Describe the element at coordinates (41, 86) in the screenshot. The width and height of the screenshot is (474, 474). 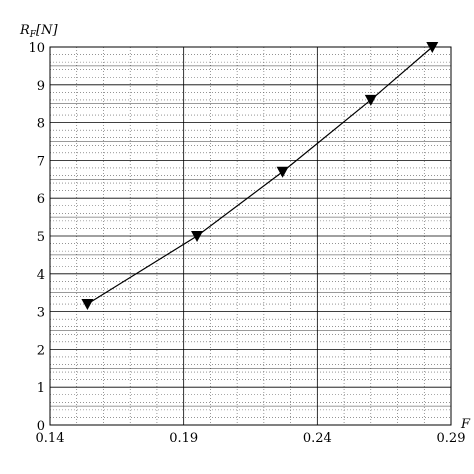
I see `y-tick-label: 9` at that location.